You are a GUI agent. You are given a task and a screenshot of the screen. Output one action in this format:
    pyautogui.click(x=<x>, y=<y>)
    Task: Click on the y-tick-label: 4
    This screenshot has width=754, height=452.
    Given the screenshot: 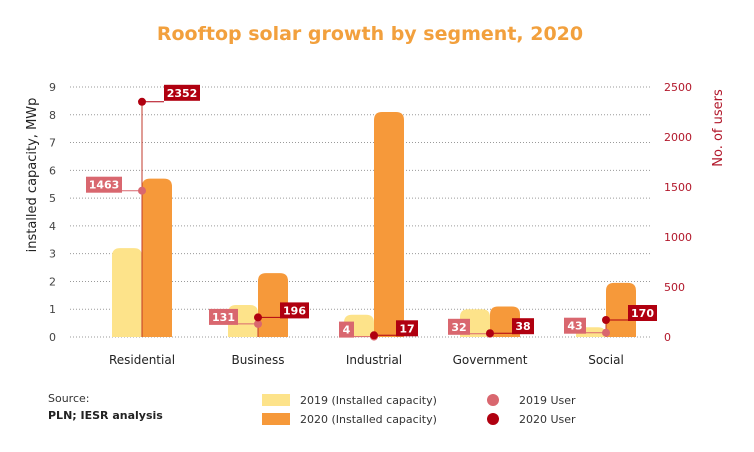 What is the action you would take?
    pyautogui.click(x=52, y=226)
    